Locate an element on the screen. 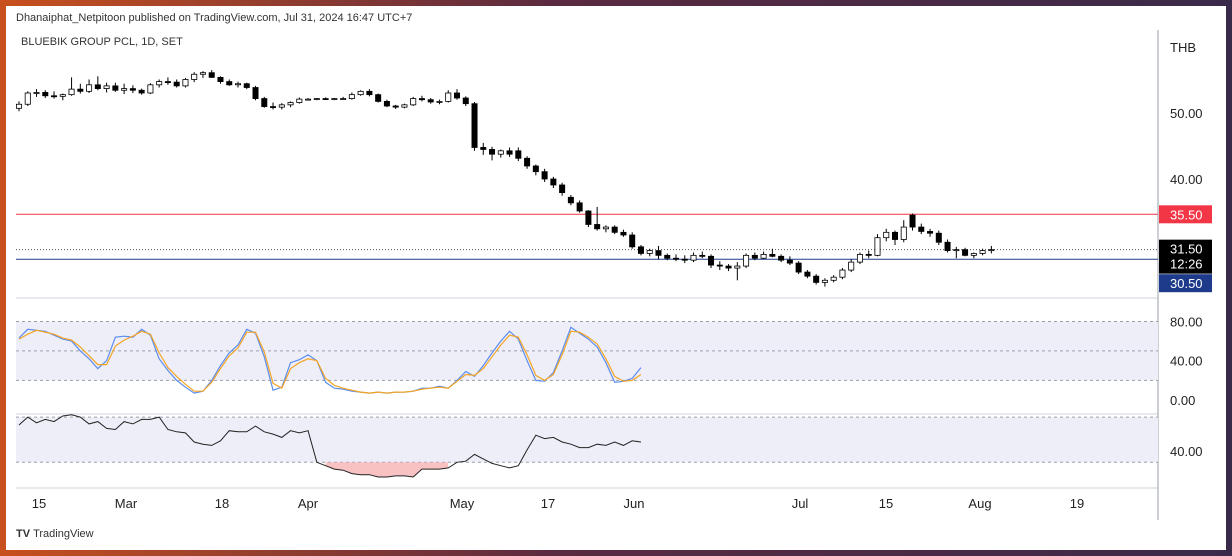  price-tag-resistance is located at coordinates (1185, 214).